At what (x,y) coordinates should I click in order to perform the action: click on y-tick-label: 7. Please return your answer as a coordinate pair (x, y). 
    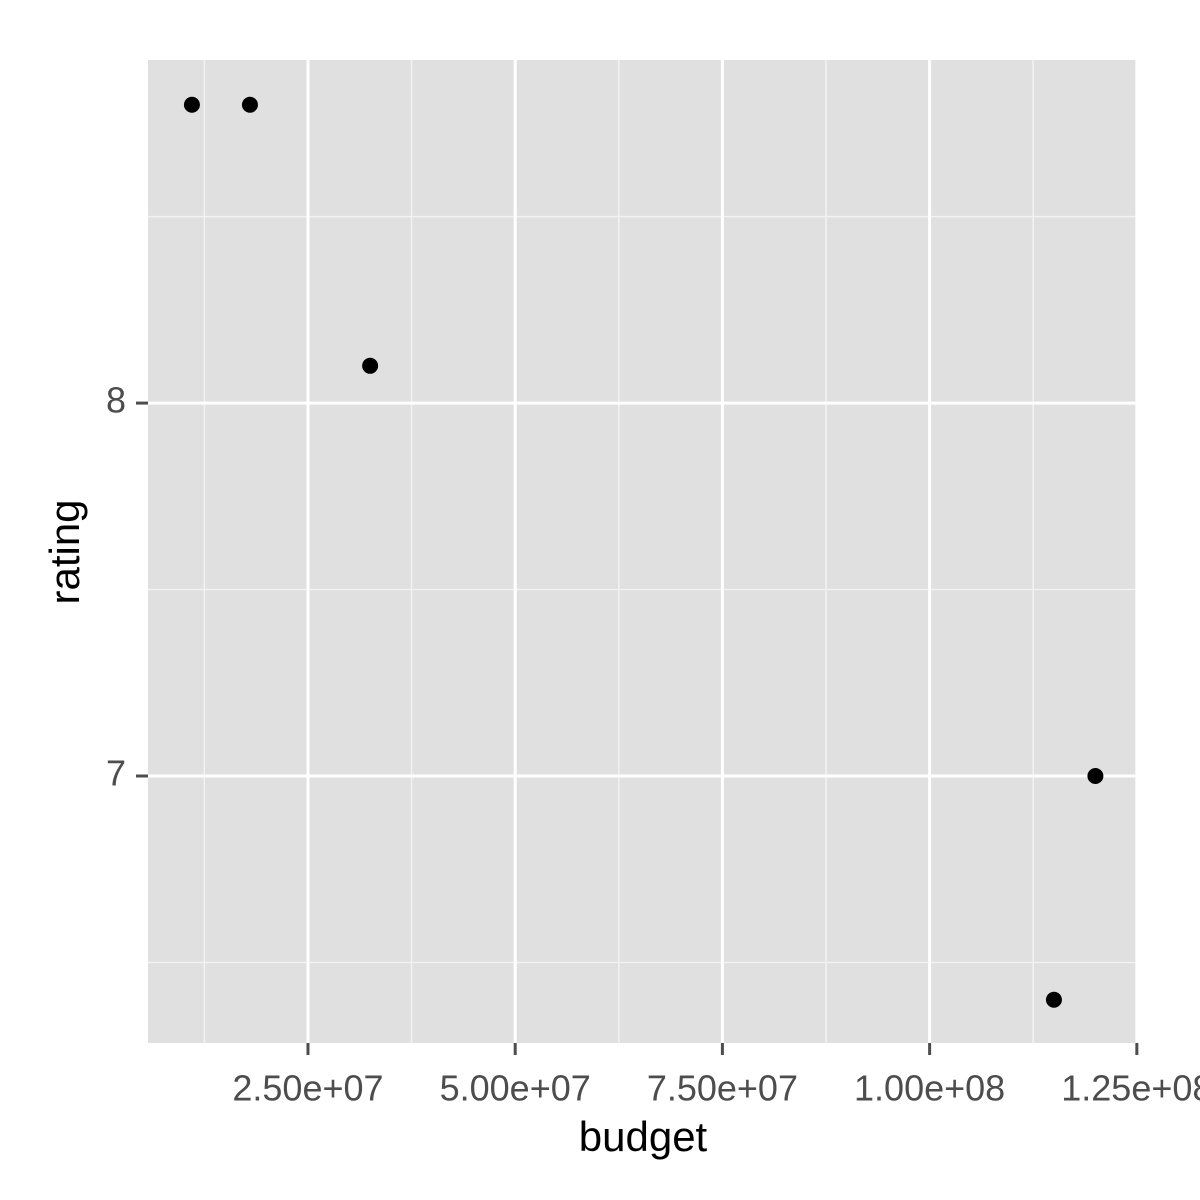
    Looking at the image, I should click on (116, 773).